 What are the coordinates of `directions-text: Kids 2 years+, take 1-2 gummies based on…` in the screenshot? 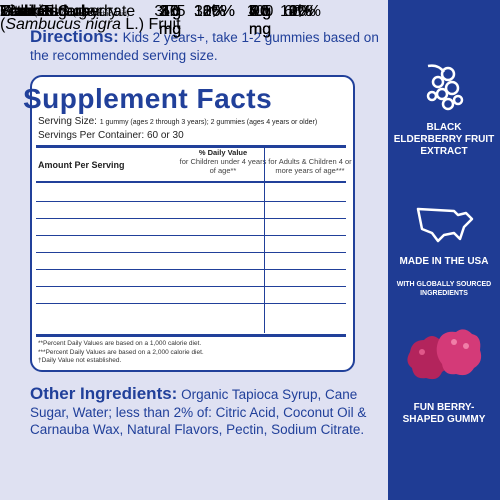 It's located at (204, 46).